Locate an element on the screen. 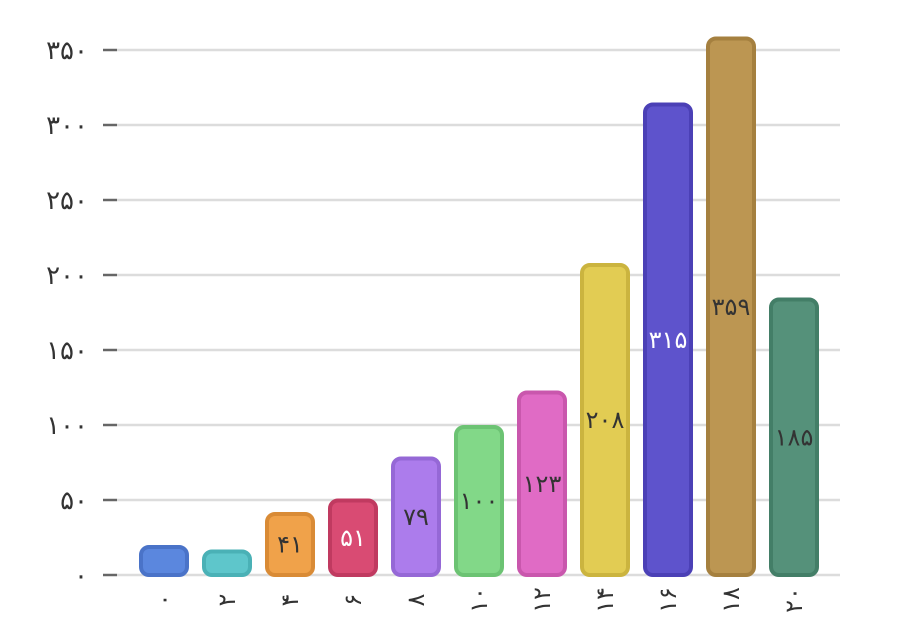 The width and height of the screenshot is (900, 635). bar-value-label: ۳۵۹ is located at coordinates (731, 307).